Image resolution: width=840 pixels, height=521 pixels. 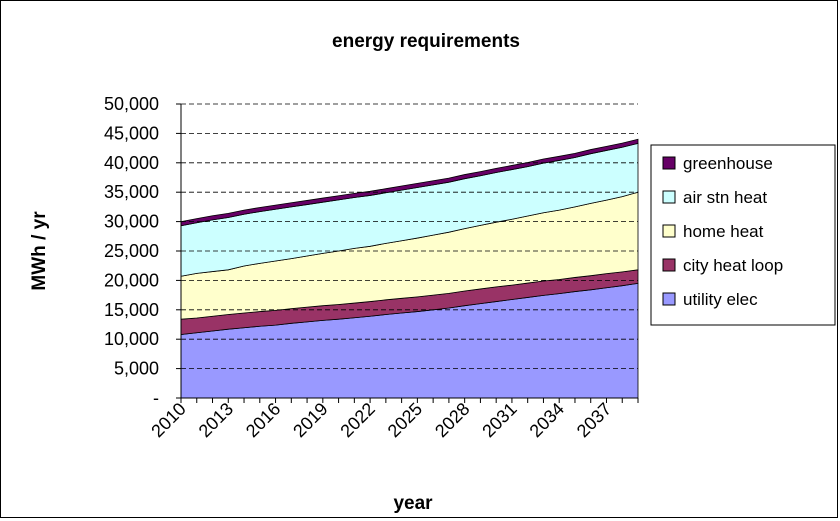 I want to click on legend-box, so click(x=743, y=235).